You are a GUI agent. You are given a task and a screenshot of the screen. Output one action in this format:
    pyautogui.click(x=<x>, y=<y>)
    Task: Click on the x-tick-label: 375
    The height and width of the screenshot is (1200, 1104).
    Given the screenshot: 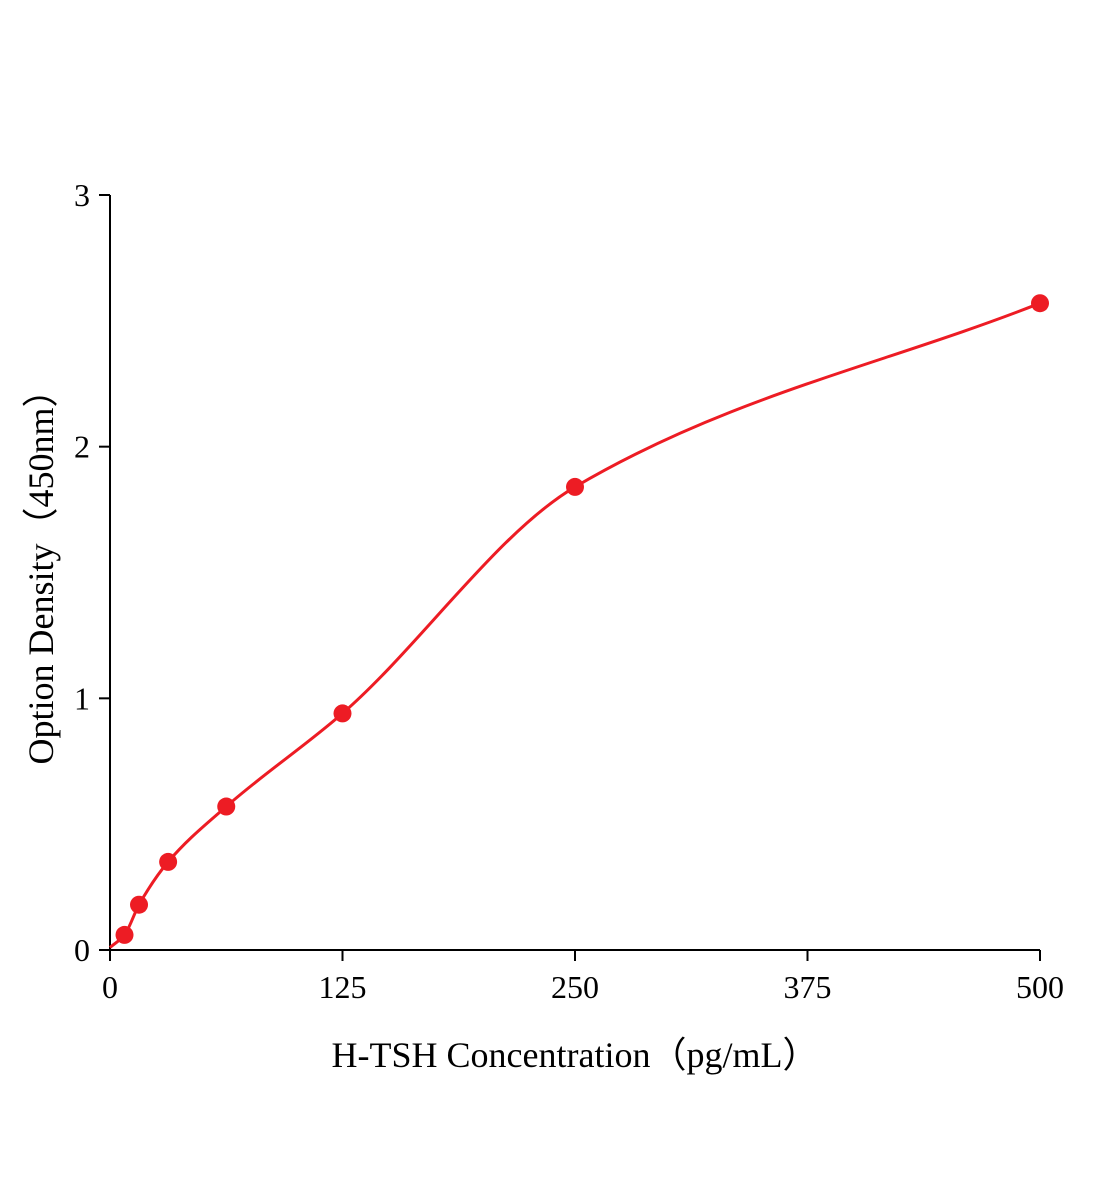 What is the action you would take?
    pyautogui.click(x=808, y=987)
    